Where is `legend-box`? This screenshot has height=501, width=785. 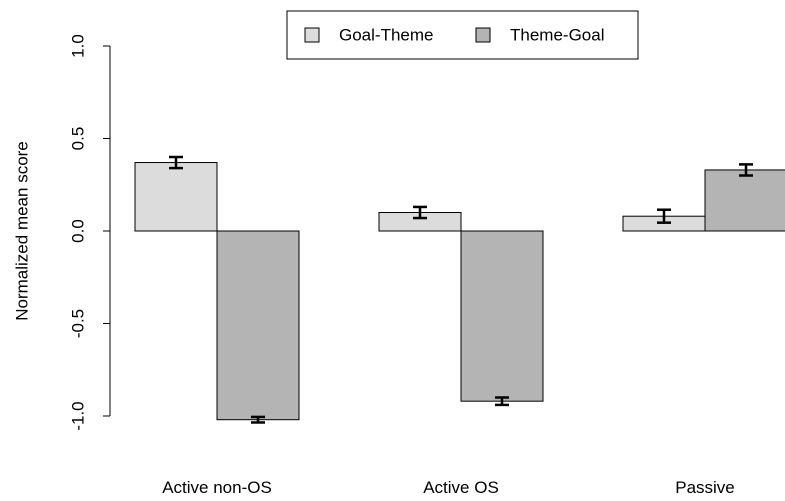 legend-box is located at coordinates (462, 35).